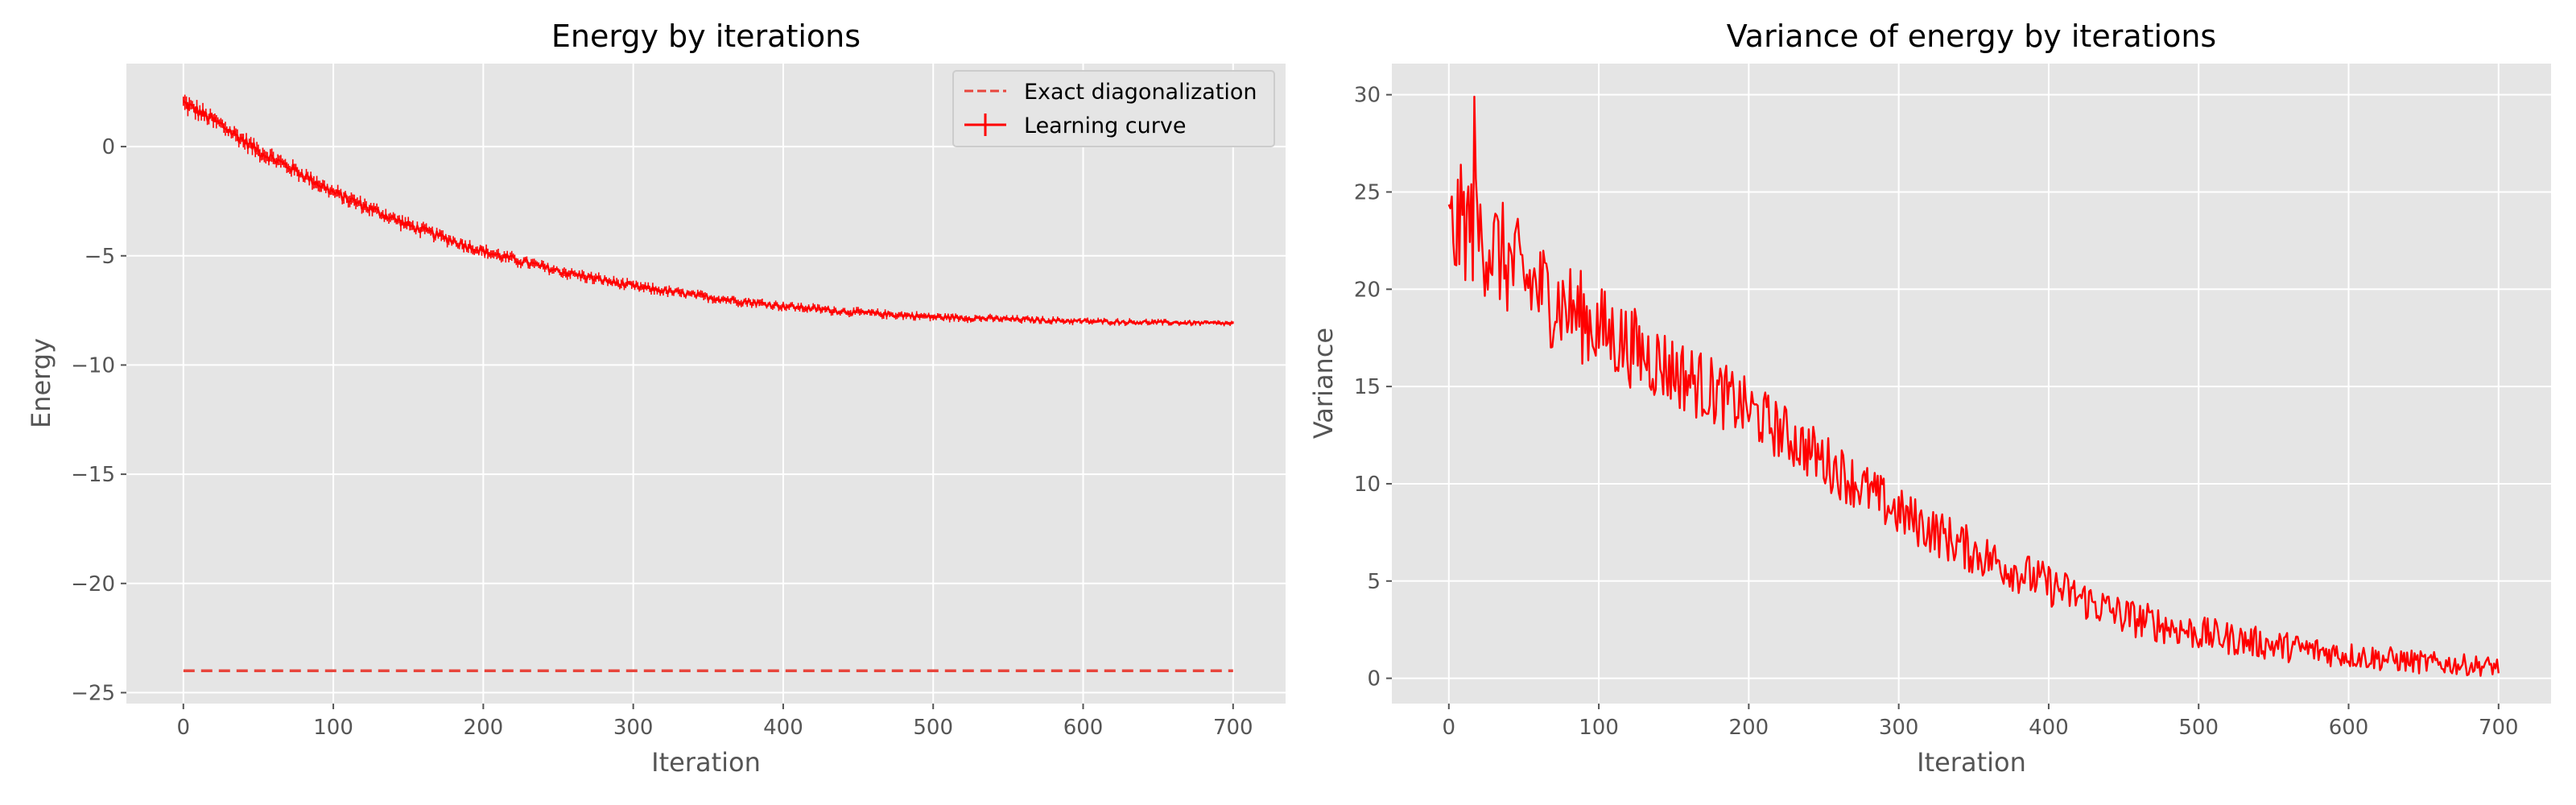 Image resolution: width=2576 pixels, height=805 pixels. Describe the element at coordinates (93, 693) in the screenshot. I see `y-tick-label: −25` at that location.